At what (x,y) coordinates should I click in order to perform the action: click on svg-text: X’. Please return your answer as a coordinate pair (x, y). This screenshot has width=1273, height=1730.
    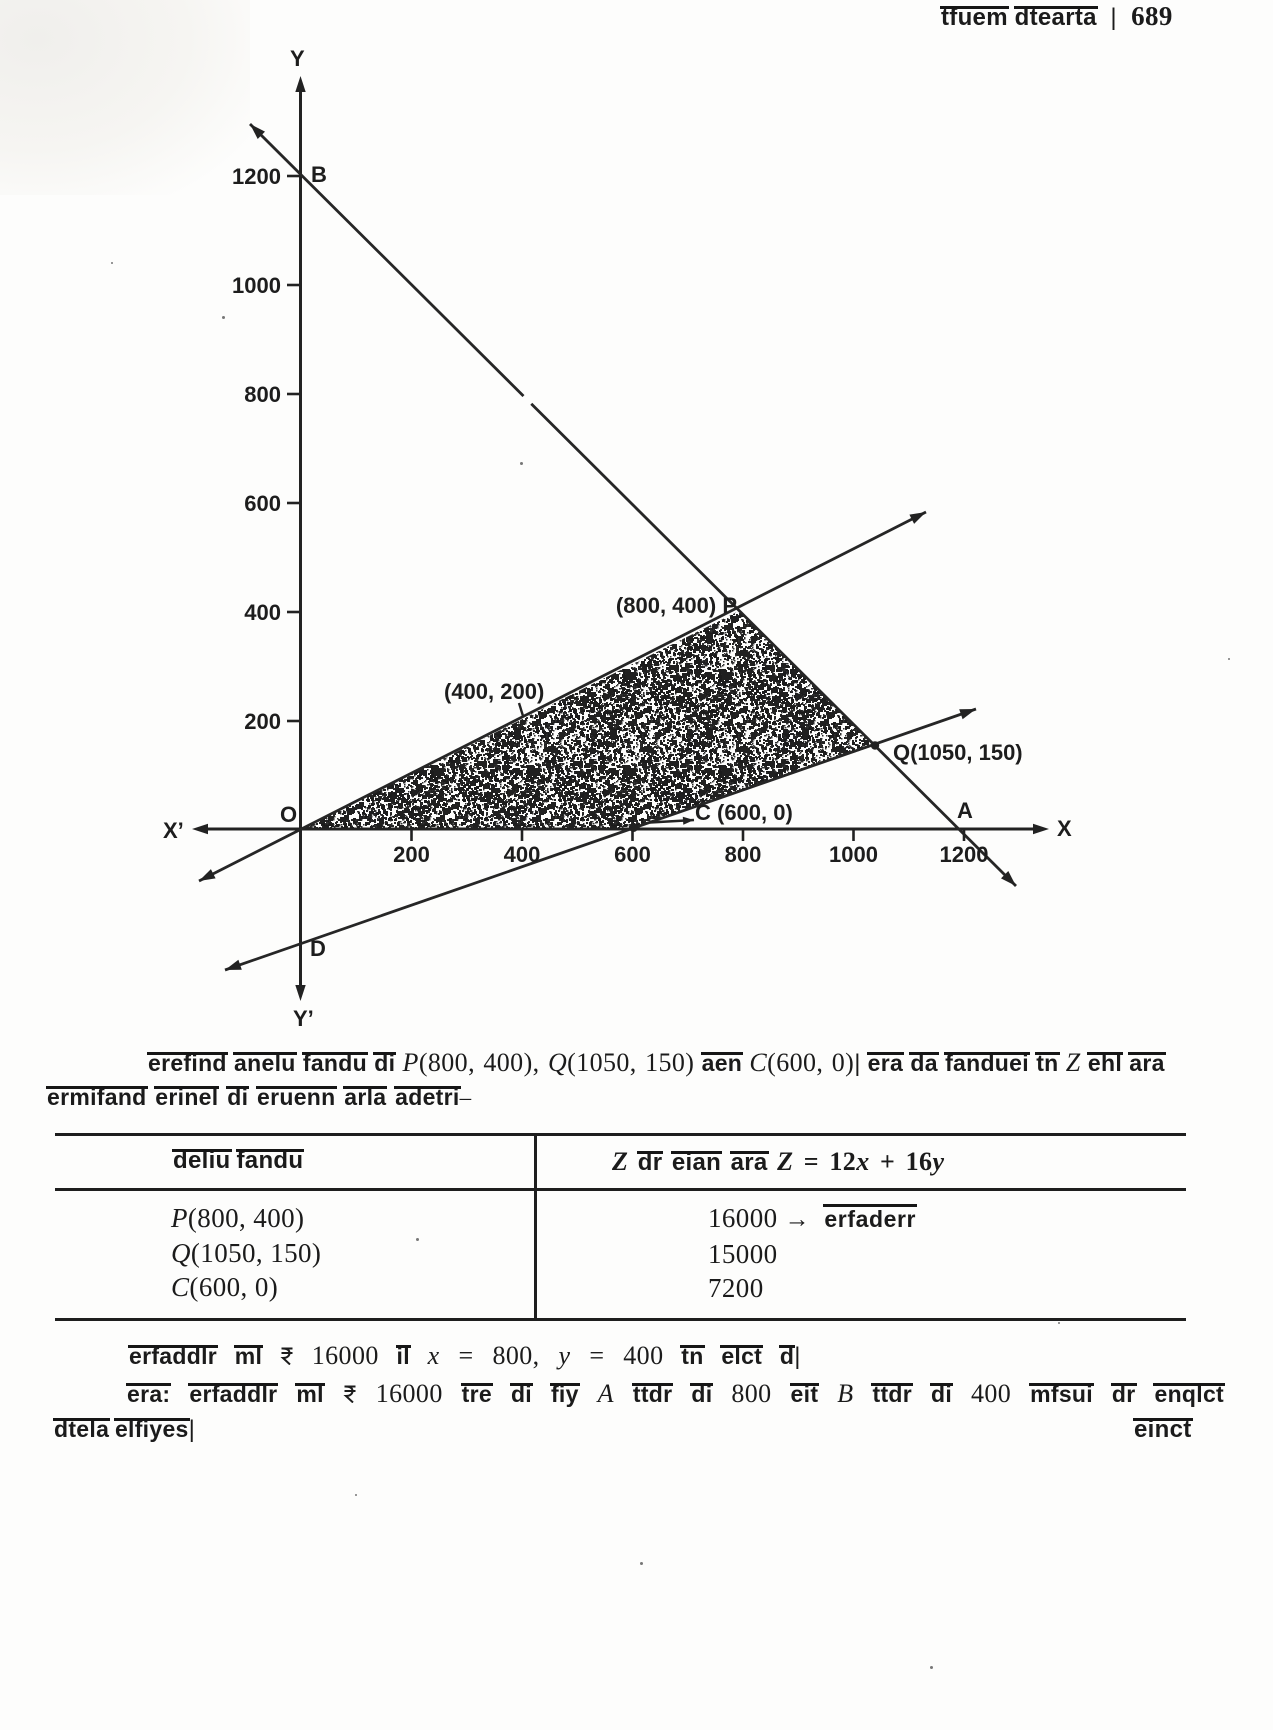
    Looking at the image, I should click on (173, 830).